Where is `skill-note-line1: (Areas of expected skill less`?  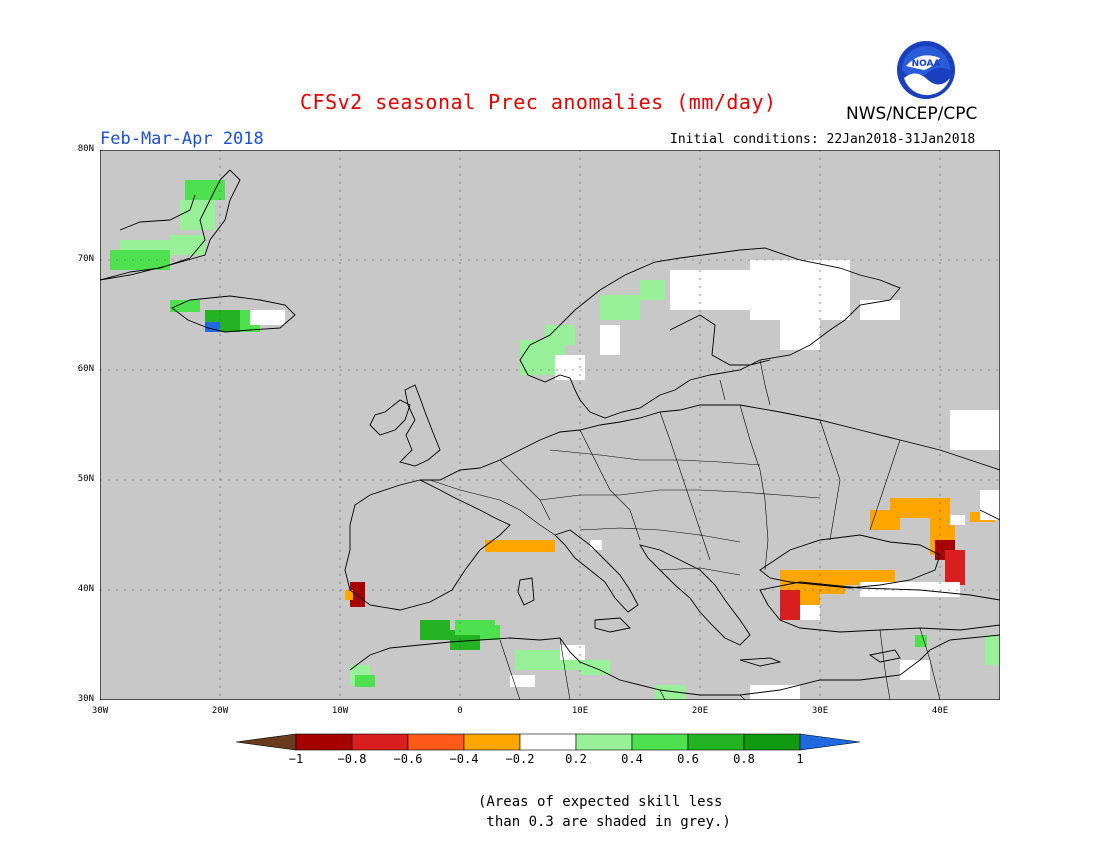 skill-note-line1: (Areas of expected skill less is located at coordinates (600, 802).